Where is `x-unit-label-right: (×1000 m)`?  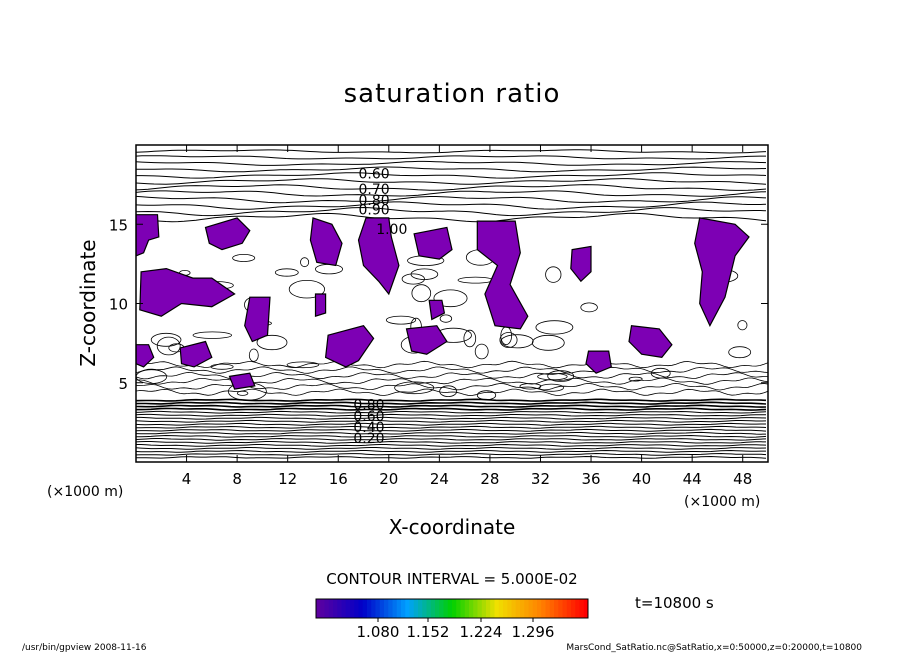 x-unit-label-right: (×1000 m) is located at coordinates (722, 502).